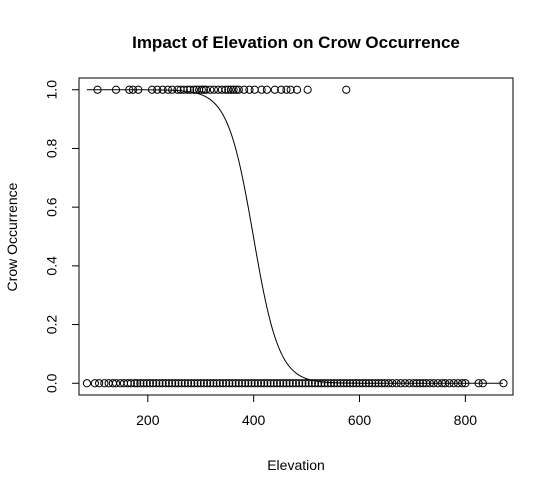  What do you see at coordinates (466, 420) in the screenshot?
I see `x-tick-label: 800` at bounding box center [466, 420].